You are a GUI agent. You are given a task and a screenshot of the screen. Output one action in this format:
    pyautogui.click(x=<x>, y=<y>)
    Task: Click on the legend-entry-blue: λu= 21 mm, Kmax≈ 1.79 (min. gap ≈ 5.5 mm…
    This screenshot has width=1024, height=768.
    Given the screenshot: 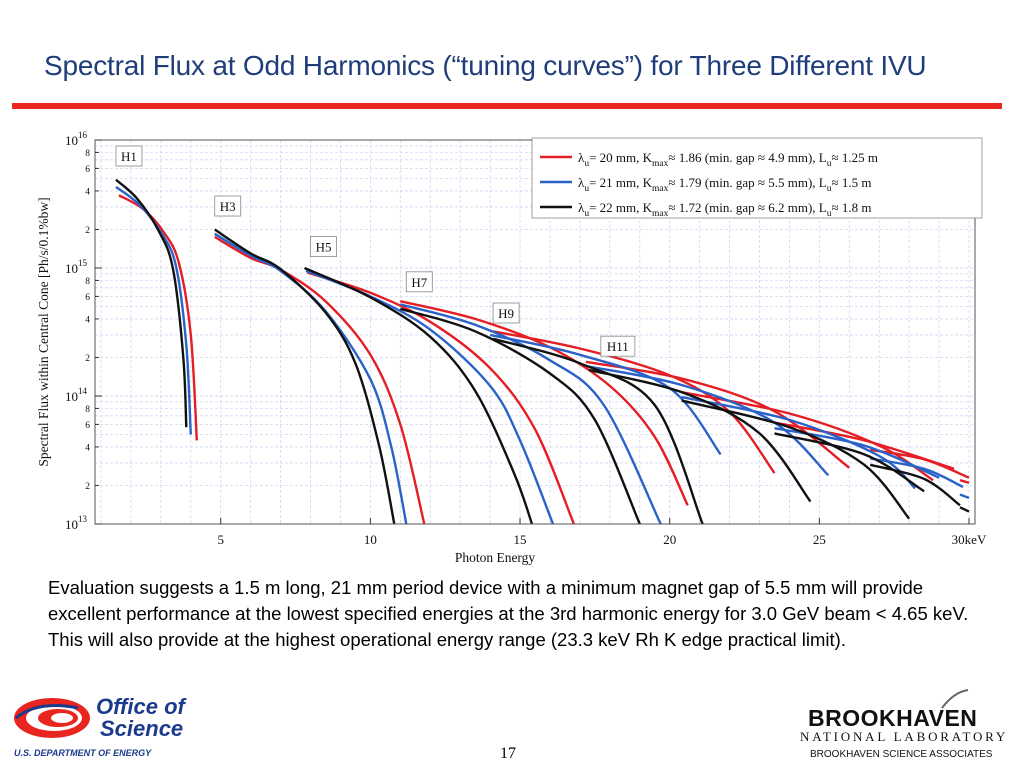 What is the action you would take?
    pyautogui.click(x=724, y=184)
    